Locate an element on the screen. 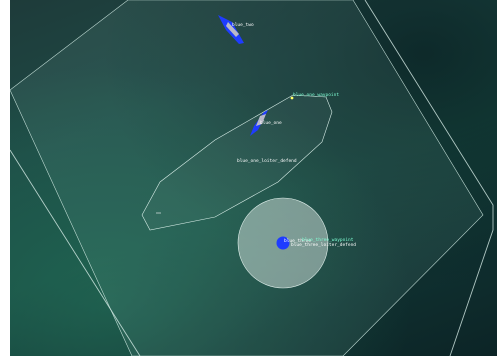 This screenshot has width=497, height=356. zone-label-blue-one: blue_one_loiter_defend is located at coordinates (267, 161).